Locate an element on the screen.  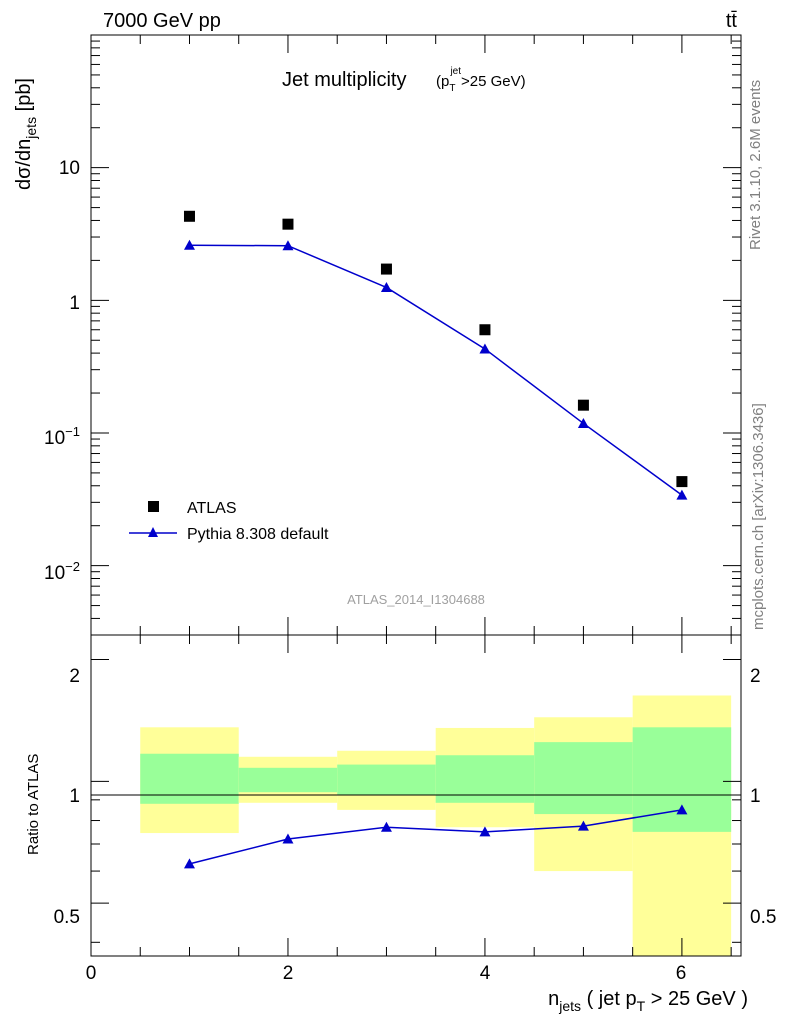
ratio-ytick-right-0.5: 0.5 is located at coordinates (763, 917).